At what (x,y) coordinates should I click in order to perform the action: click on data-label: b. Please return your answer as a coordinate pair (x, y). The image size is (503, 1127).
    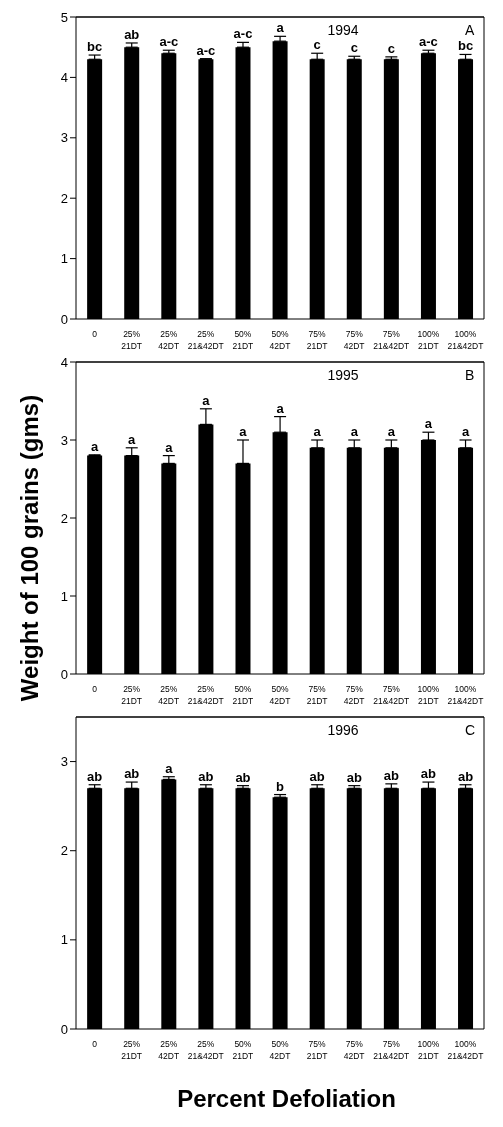
    Looking at the image, I should click on (280, 786).